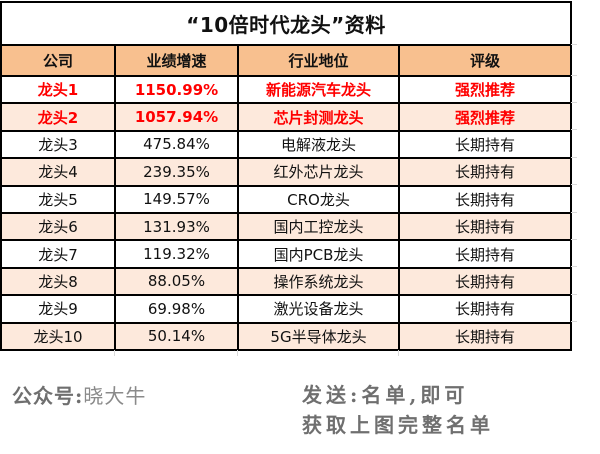 Image resolution: width=600 pixels, height=454 pixels. Describe the element at coordinates (318, 336) in the screenshot. I see `cell-position: 5G半导体龙头` at that location.